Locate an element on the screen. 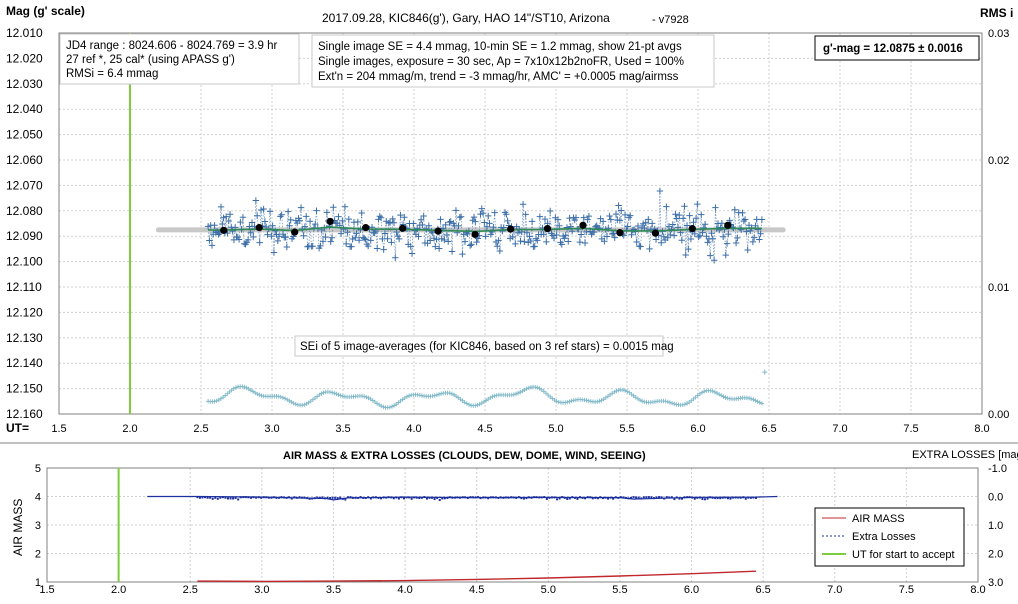  sei-box is located at coordinates (479, 346).